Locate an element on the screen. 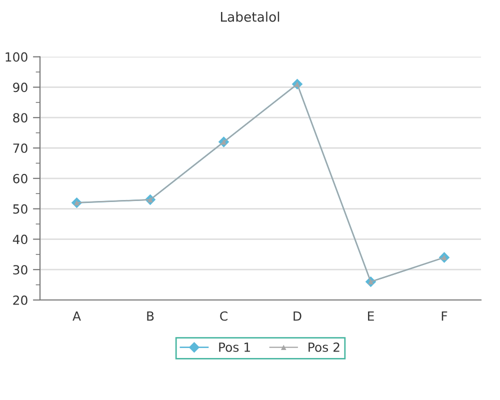 This screenshot has height=400, width=500. y-tick-label: 30 is located at coordinates (20, 270).